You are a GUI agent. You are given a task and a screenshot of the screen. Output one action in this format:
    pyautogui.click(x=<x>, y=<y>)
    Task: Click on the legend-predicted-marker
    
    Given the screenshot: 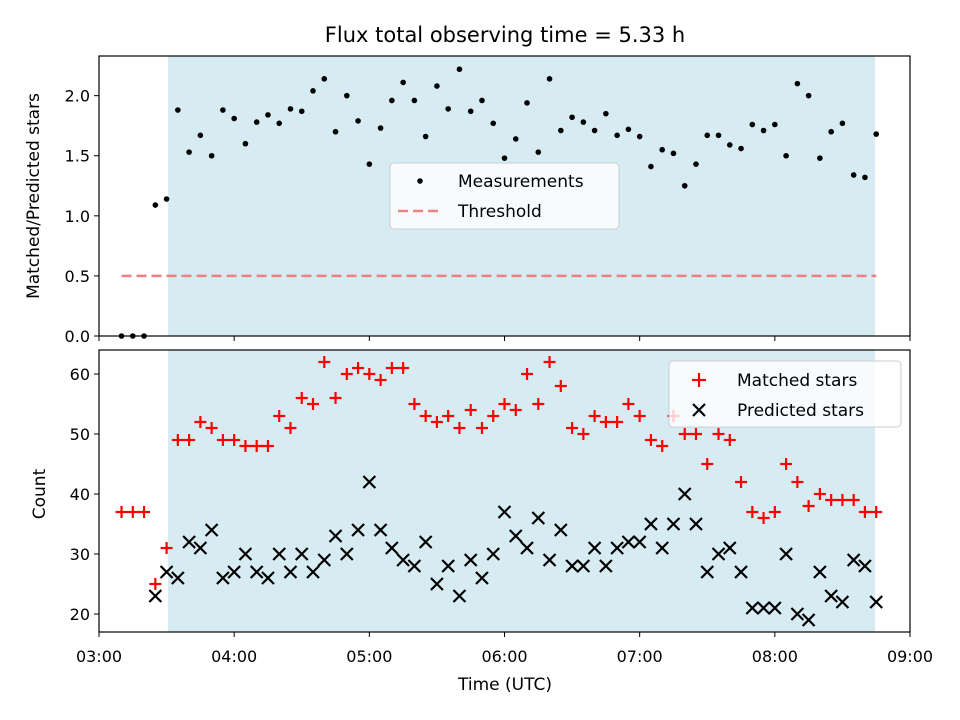 What is the action you would take?
    pyautogui.click(x=699, y=410)
    